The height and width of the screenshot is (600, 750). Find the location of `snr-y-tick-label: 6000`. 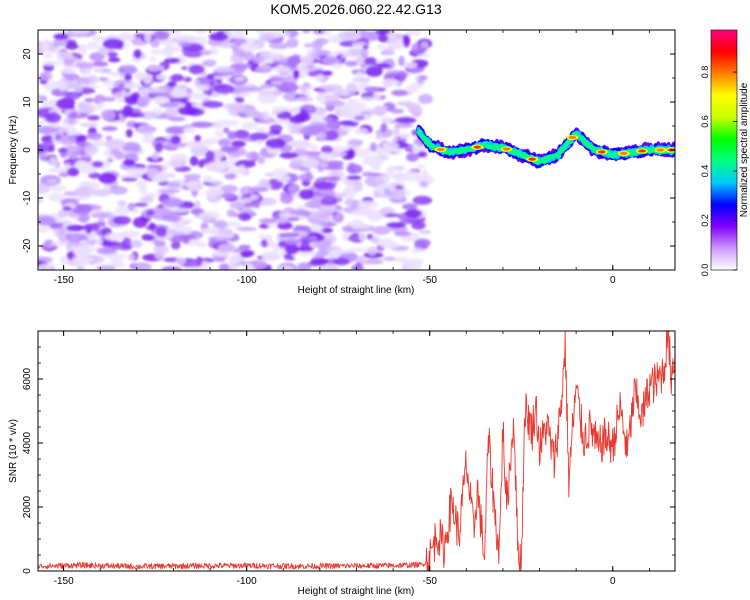

snr-y-tick-label: 6000 is located at coordinates (27, 378).